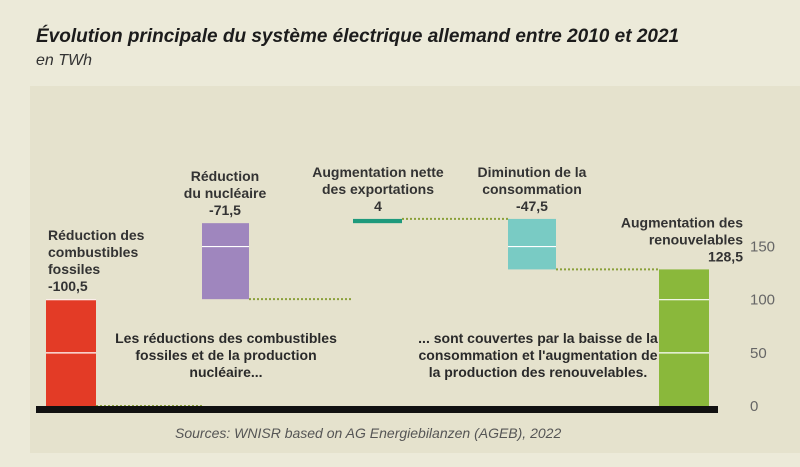 This screenshot has height=467, width=800. Describe the element at coordinates (532, 206) in the screenshot. I see `bar-4-label: -47,5` at that location.